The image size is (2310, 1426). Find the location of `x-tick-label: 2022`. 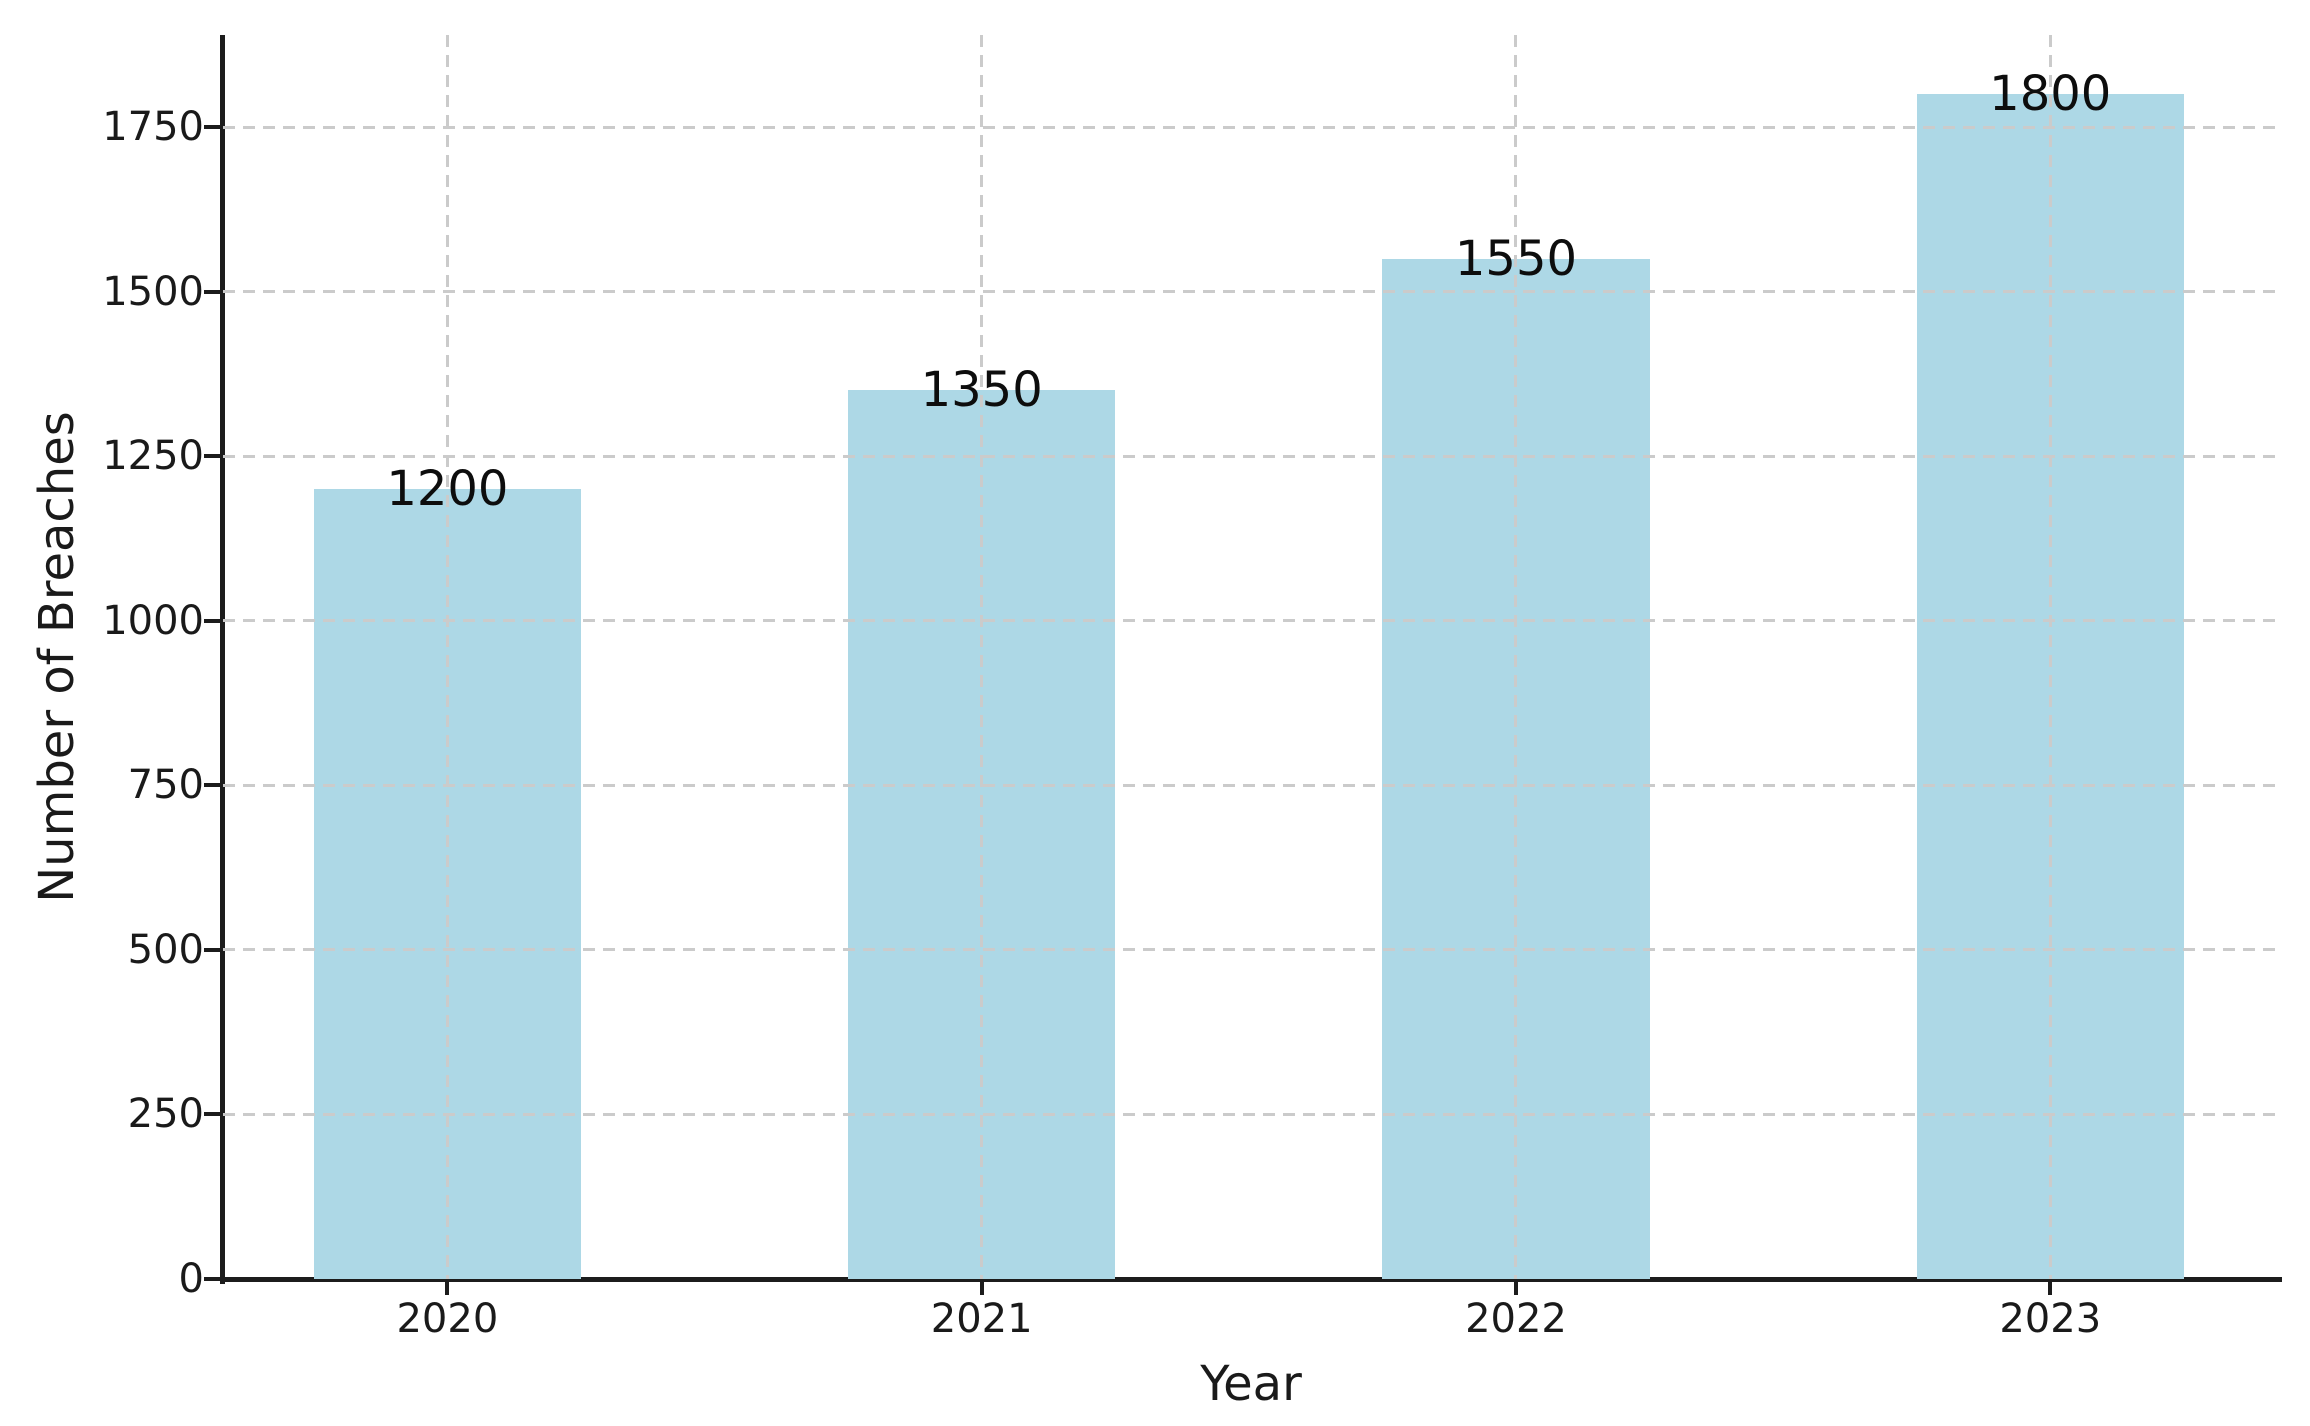

x-tick-label: 2022 is located at coordinates (1516, 1319).